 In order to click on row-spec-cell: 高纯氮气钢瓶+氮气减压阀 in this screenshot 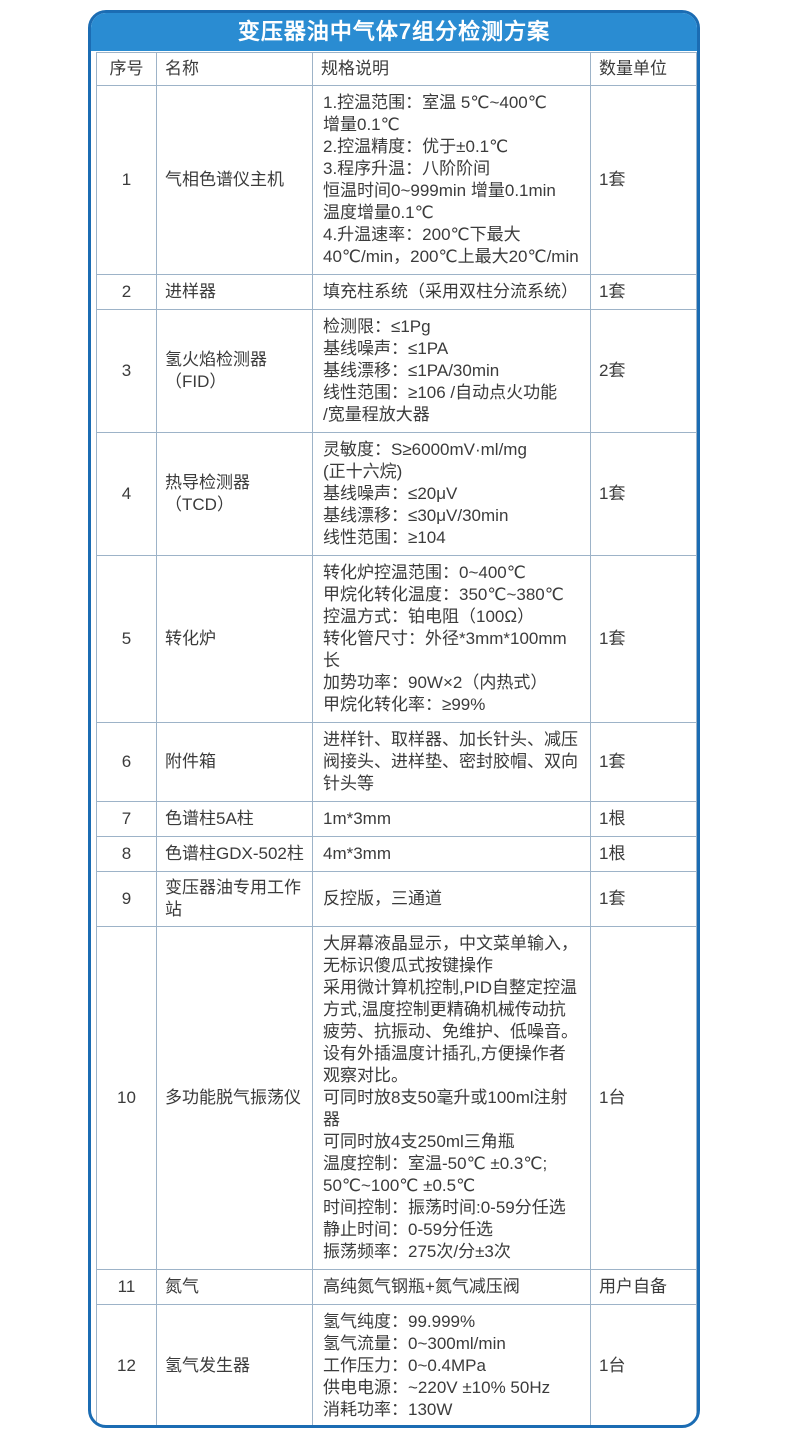, I will do `click(451, 1287)`.